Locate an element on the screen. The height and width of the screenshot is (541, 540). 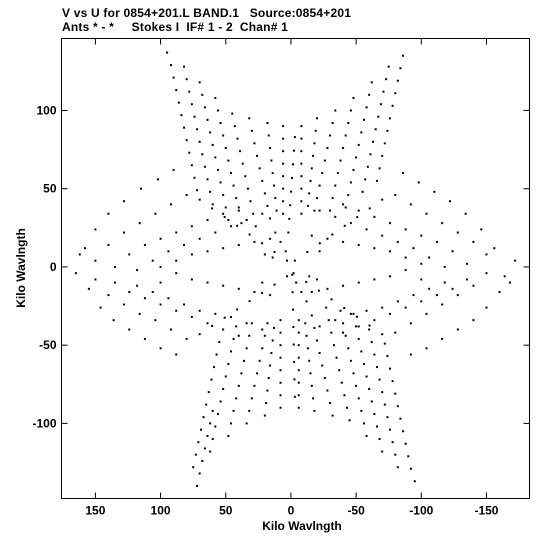
x-tick-label: 150 is located at coordinates (95, 511).